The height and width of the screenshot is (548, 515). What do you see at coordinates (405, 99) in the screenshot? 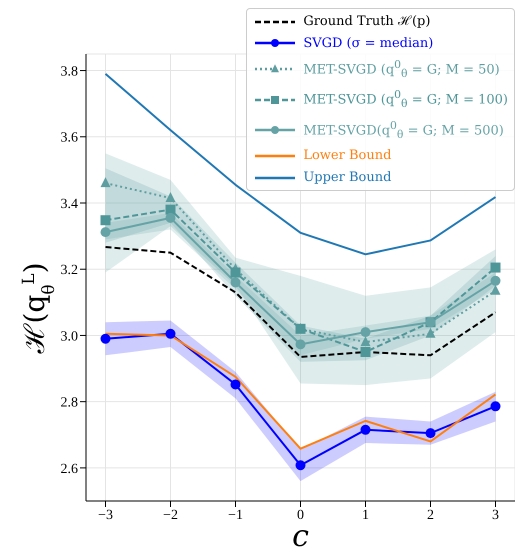
I see `legend-label: MET-SVGD (q$^{0}$$_{θ}$ = G; M = 100)` at bounding box center [405, 99].